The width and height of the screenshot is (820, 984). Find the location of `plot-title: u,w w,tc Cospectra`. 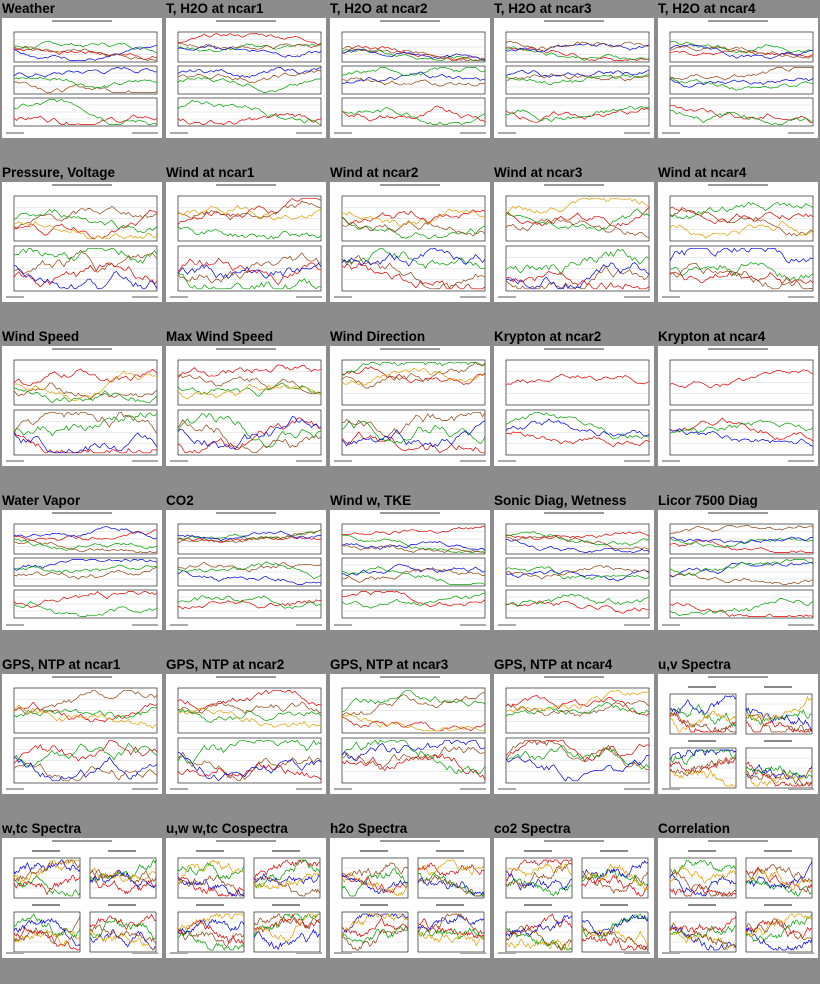

plot-title: u,w w,tc Cospectra is located at coordinates (227, 828).